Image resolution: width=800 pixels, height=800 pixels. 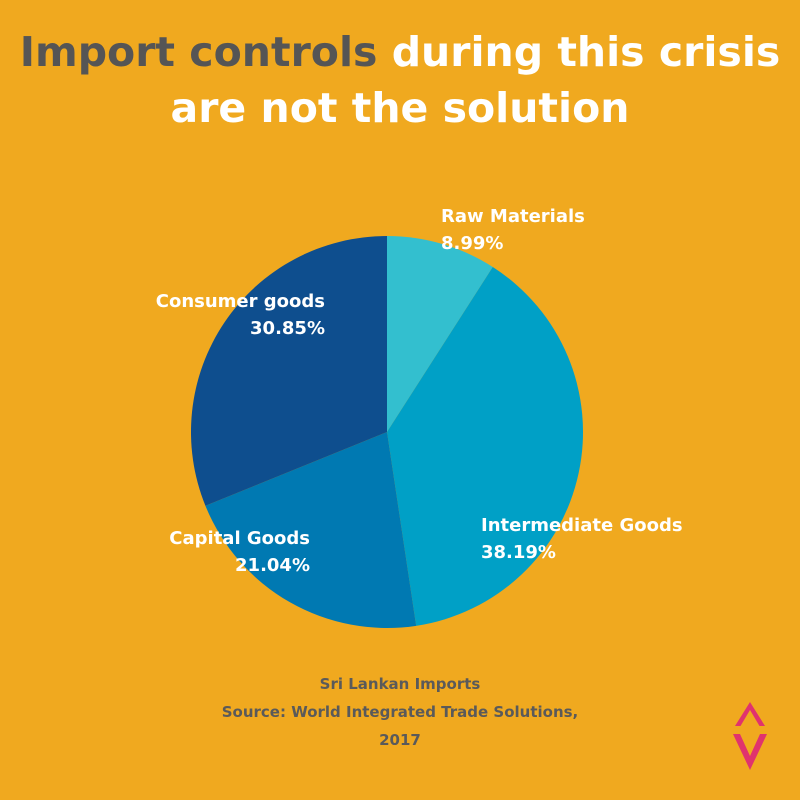 I want to click on slice-value: 30.85%, so click(x=287, y=328).